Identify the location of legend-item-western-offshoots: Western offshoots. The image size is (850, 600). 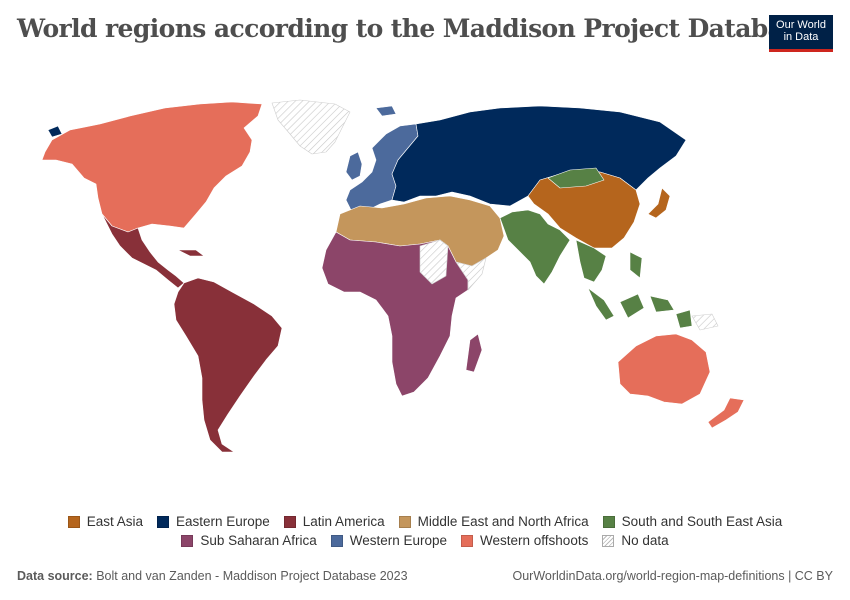
(524, 540).